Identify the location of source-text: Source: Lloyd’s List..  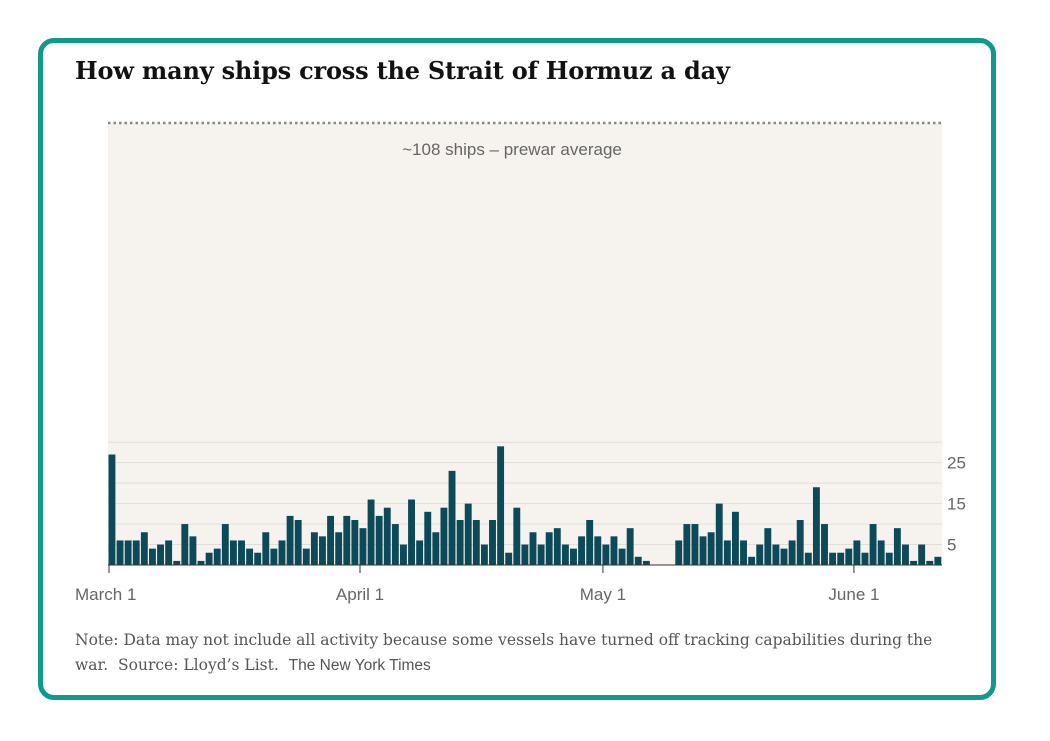
(198, 665).